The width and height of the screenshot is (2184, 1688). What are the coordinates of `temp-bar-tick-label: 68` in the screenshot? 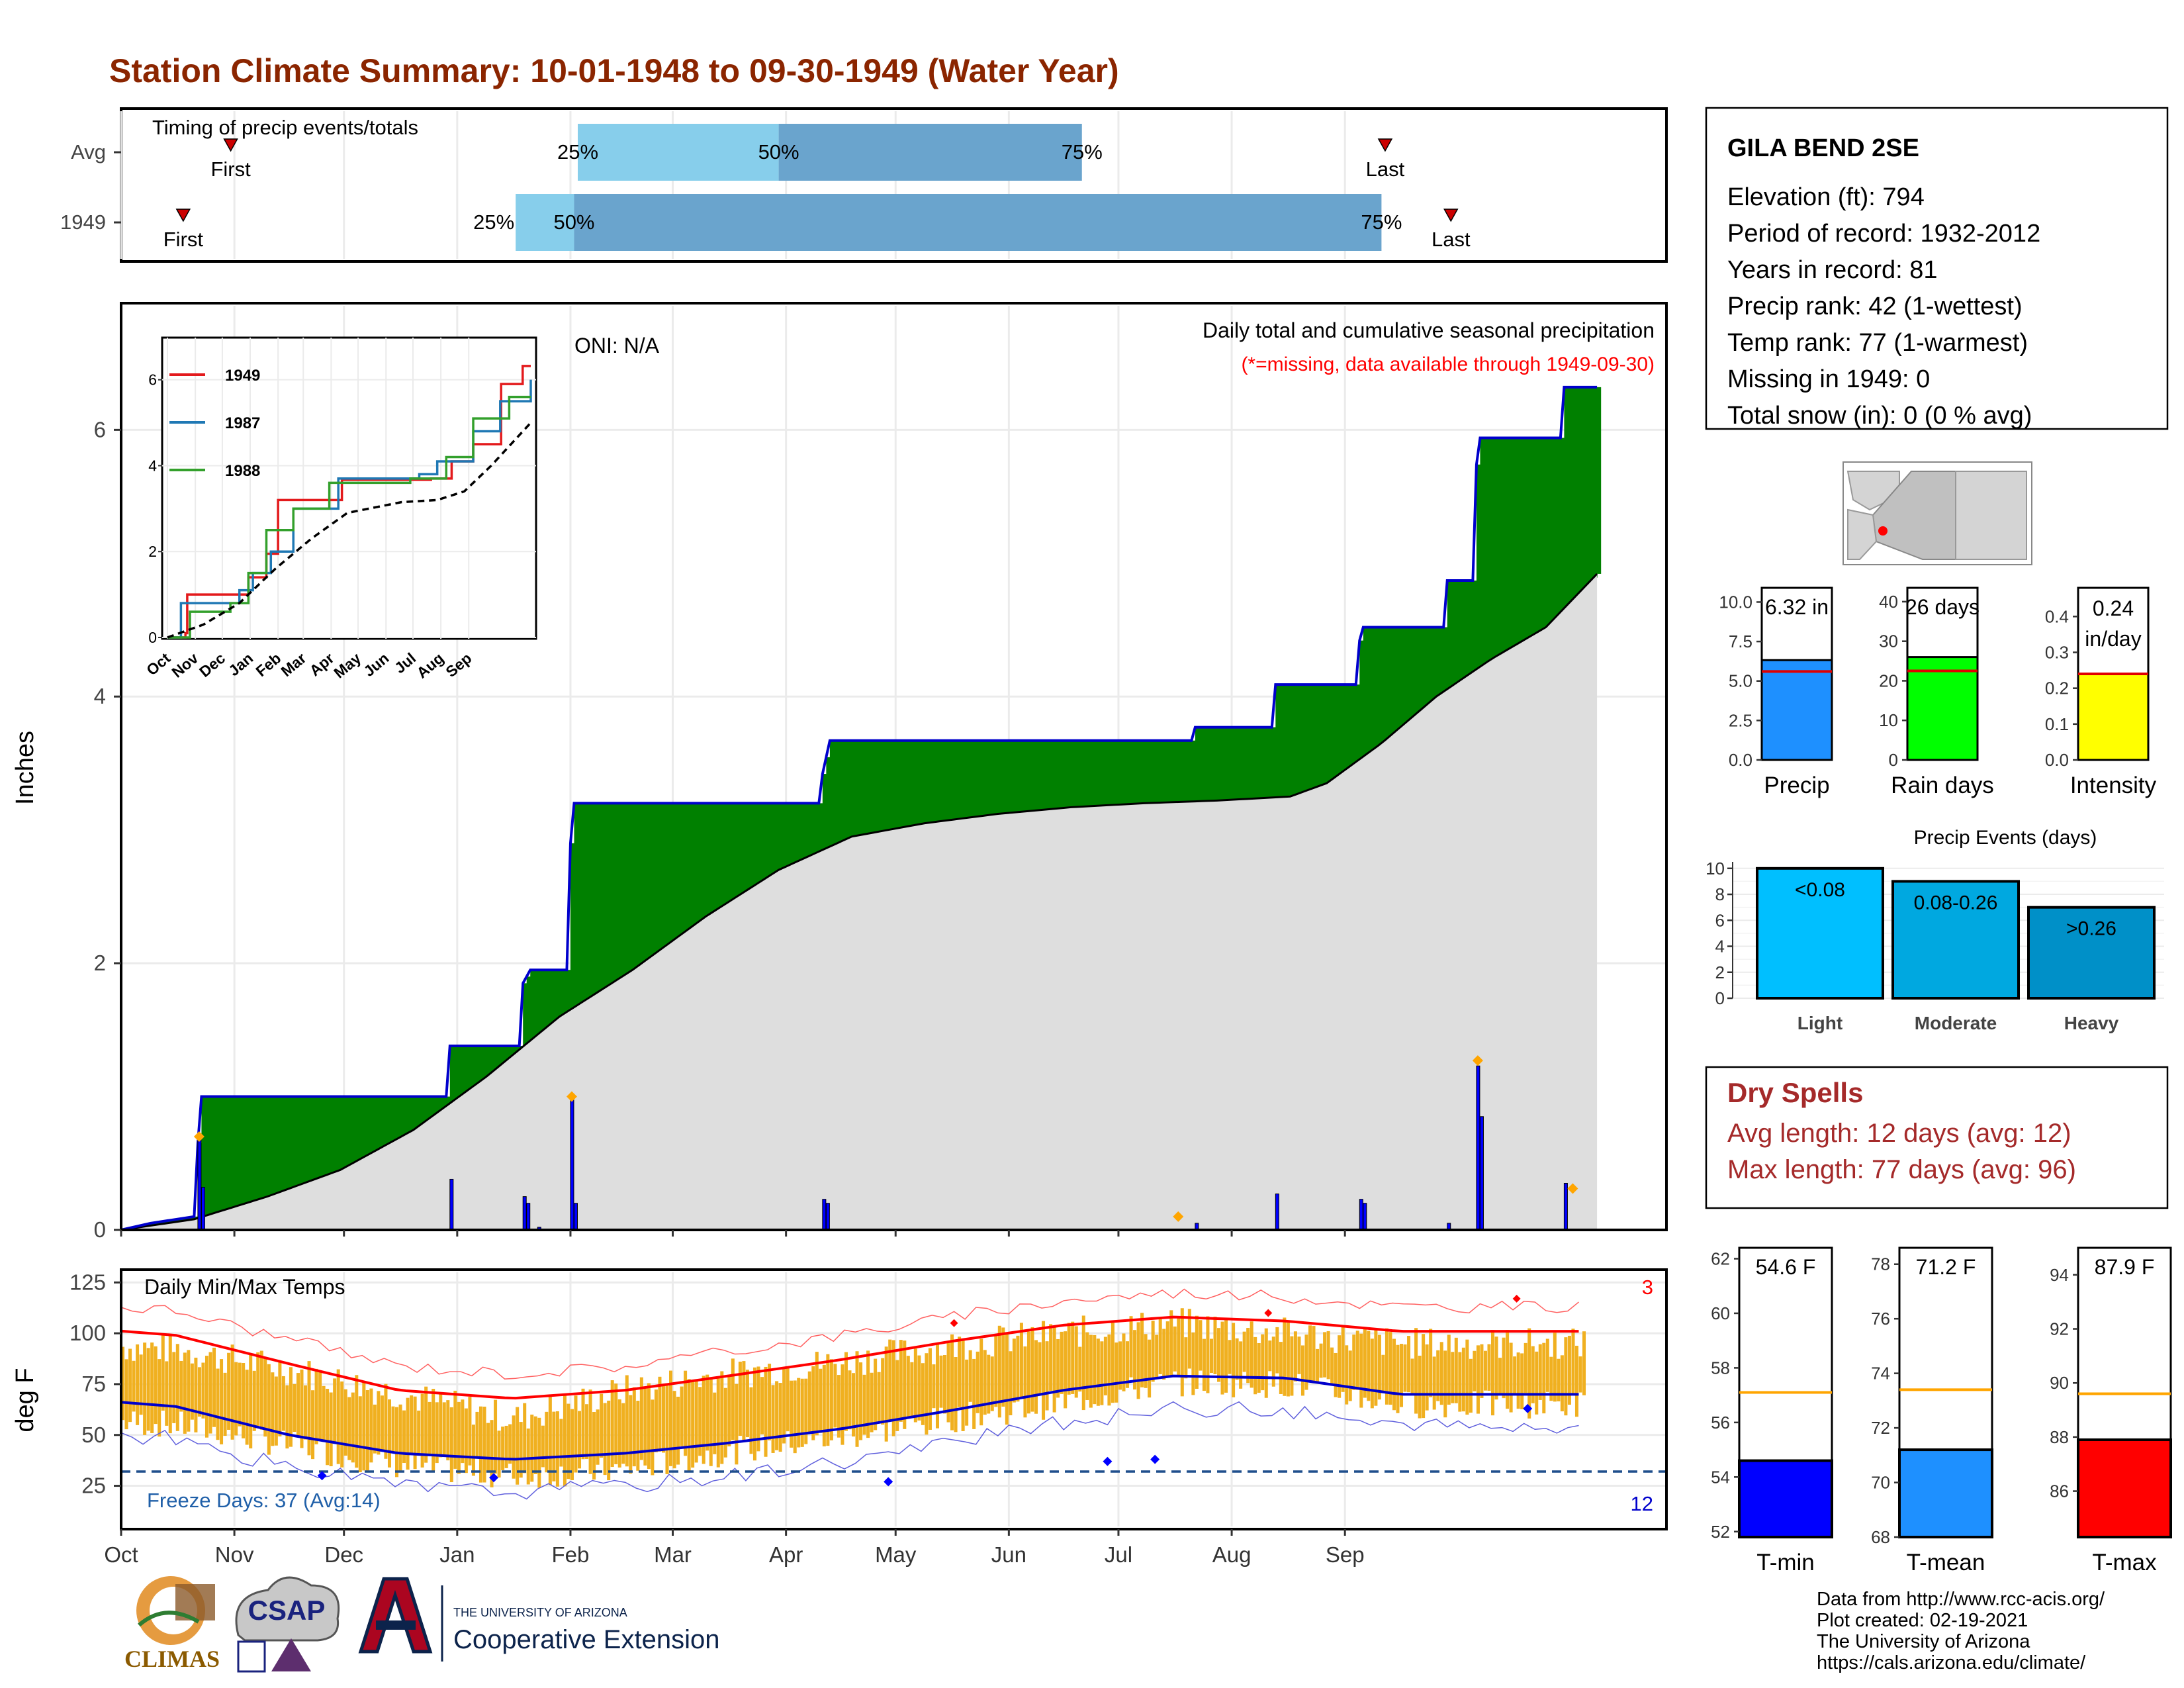 It's located at (1880, 1537).